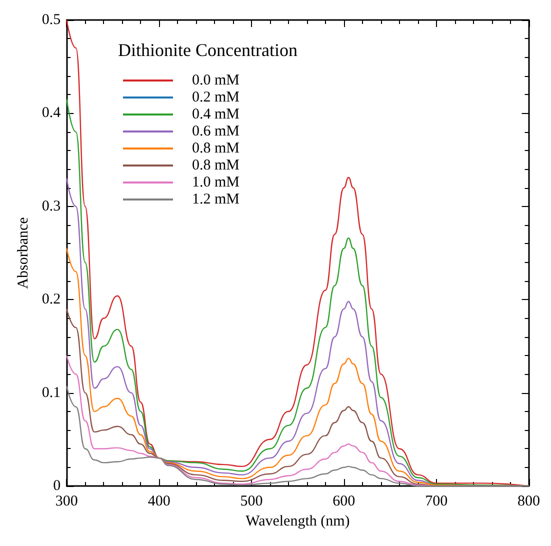 This screenshot has height=546, width=551. Describe the element at coordinates (216, 114) in the screenshot. I see `legend-label: 0.4 mM` at that location.